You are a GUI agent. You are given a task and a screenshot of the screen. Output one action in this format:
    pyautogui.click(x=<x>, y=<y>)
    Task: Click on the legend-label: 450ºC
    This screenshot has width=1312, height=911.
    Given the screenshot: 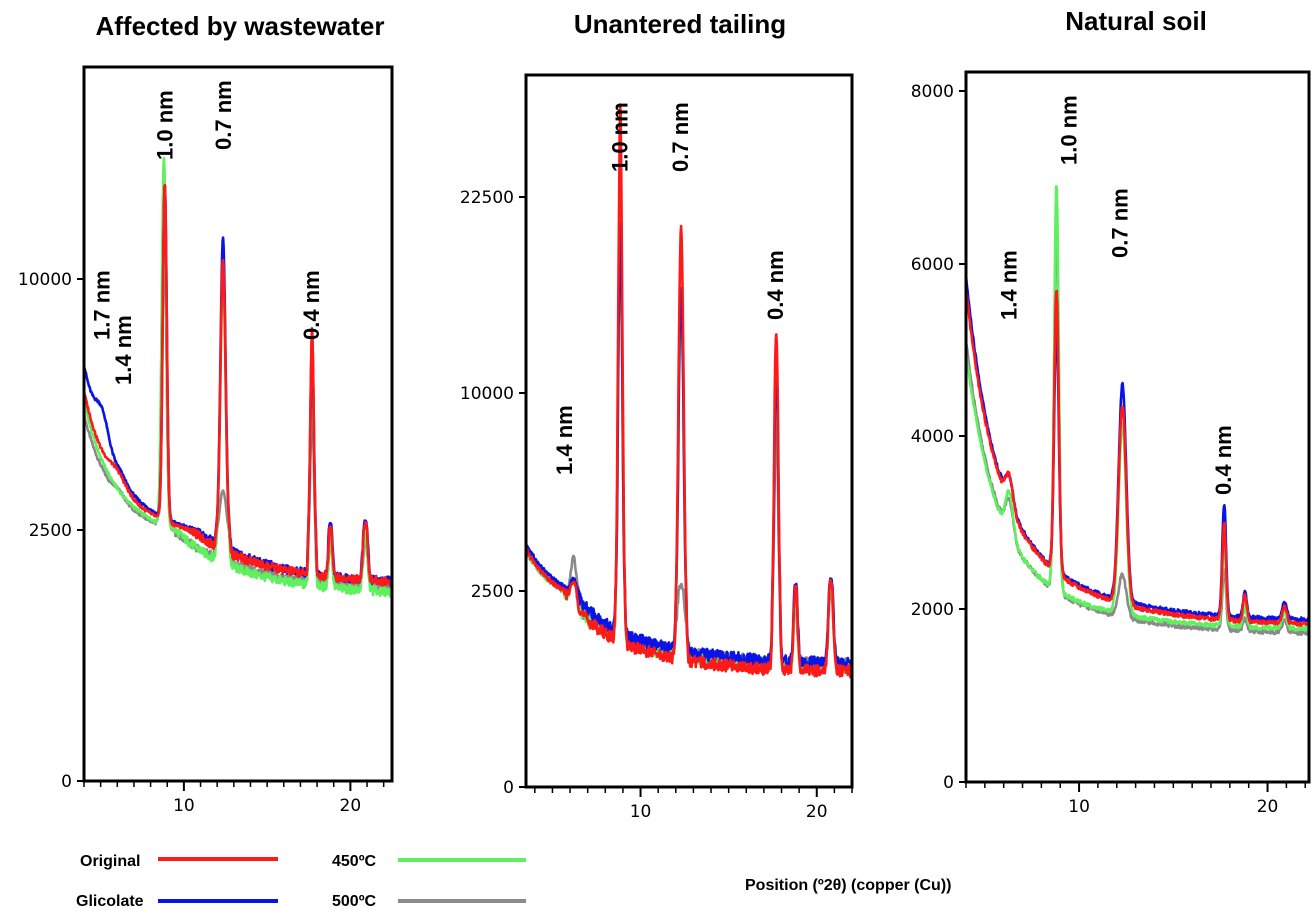 What is the action you would take?
    pyautogui.click(x=354, y=861)
    